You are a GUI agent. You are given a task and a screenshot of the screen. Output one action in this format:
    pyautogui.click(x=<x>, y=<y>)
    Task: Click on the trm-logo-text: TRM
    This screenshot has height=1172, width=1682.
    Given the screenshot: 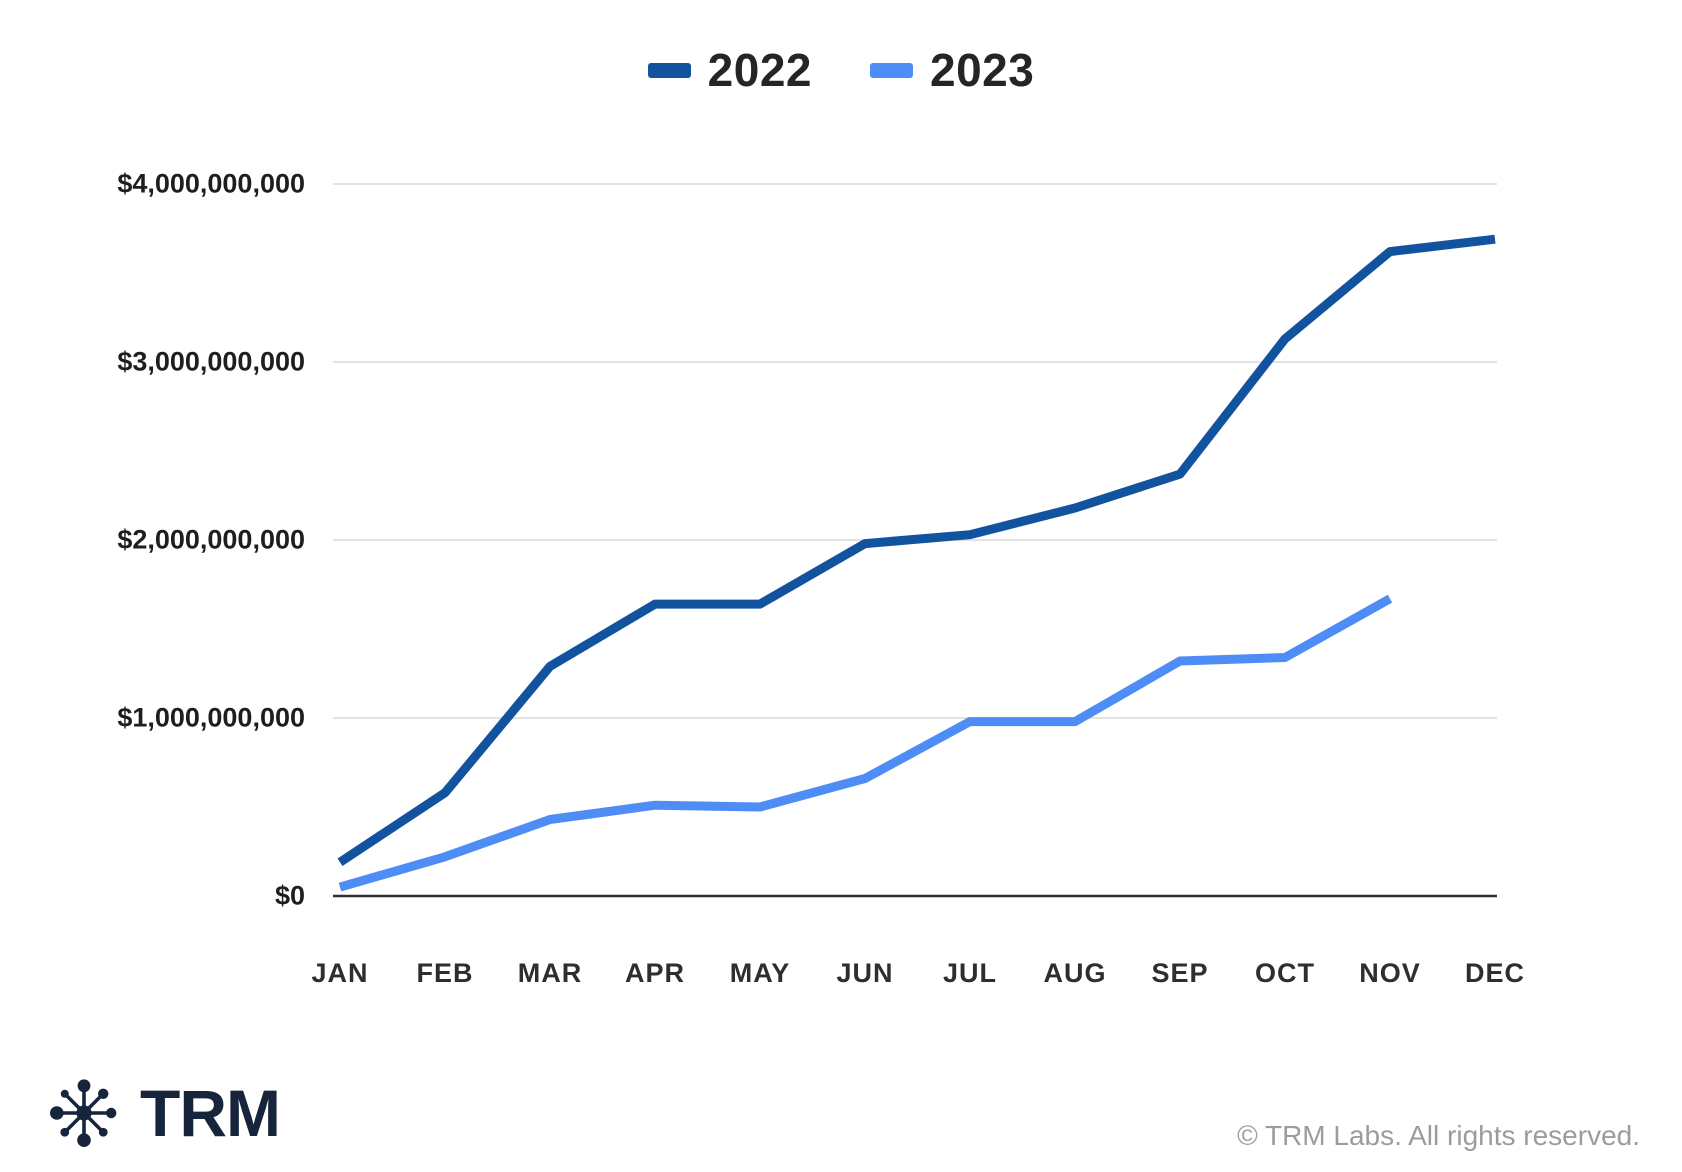 What is the action you would take?
    pyautogui.click(x=210, y=1113)
    